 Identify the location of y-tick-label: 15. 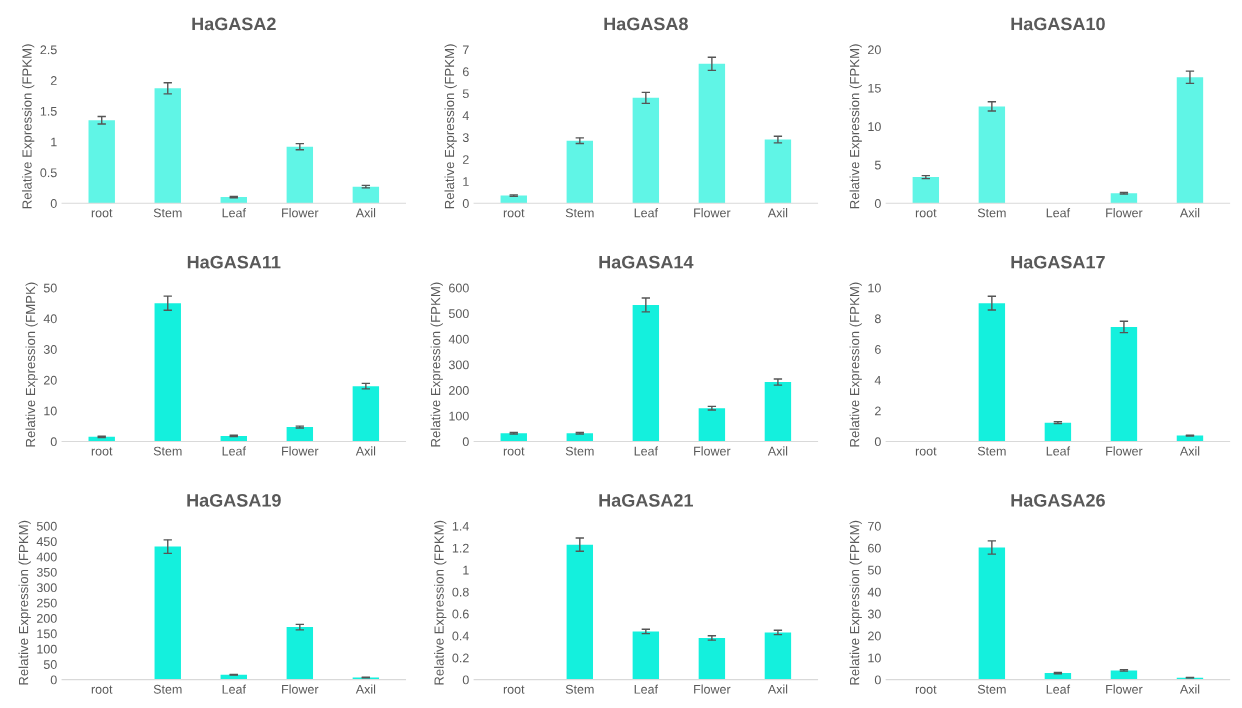
(874, 88).